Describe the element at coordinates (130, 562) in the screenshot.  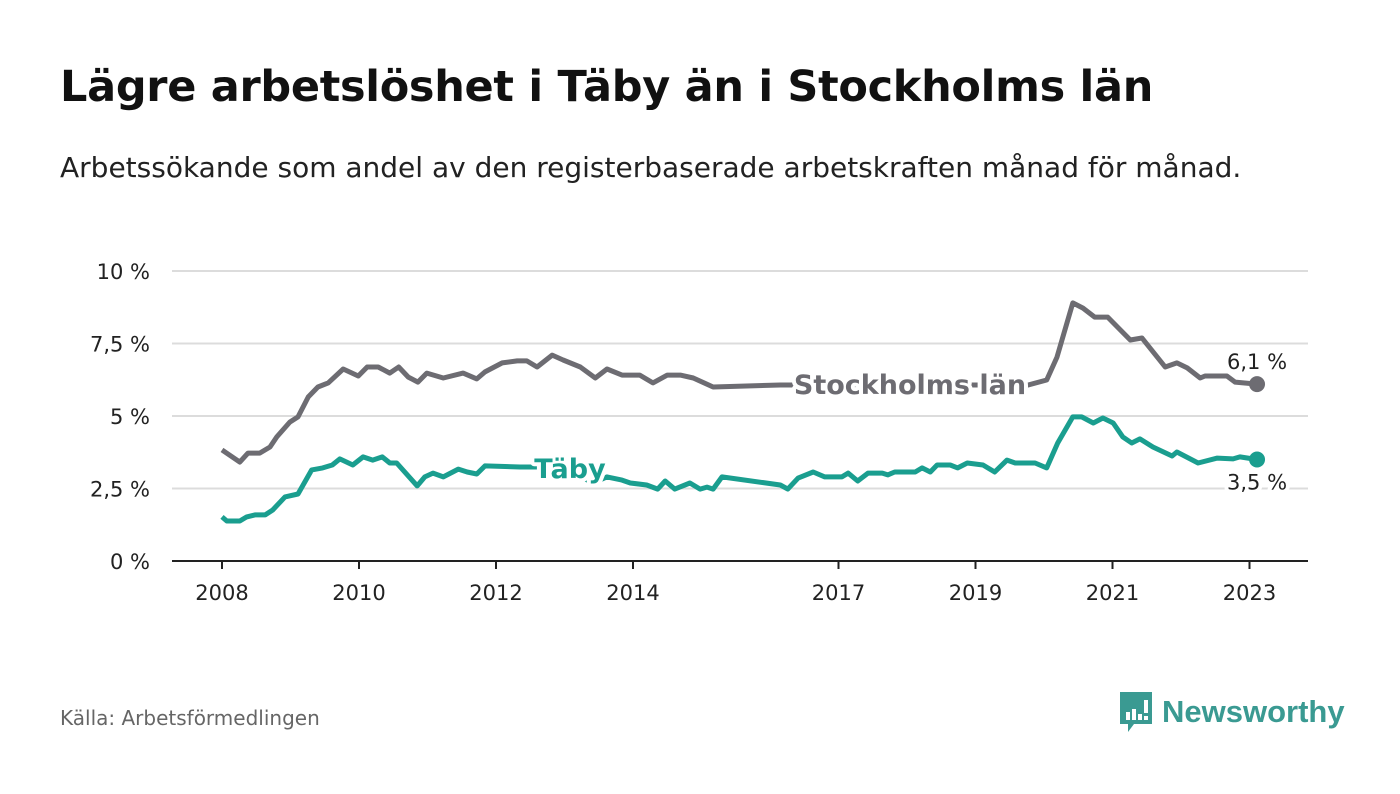
I see `y-tick-label: 0 %` at that location.